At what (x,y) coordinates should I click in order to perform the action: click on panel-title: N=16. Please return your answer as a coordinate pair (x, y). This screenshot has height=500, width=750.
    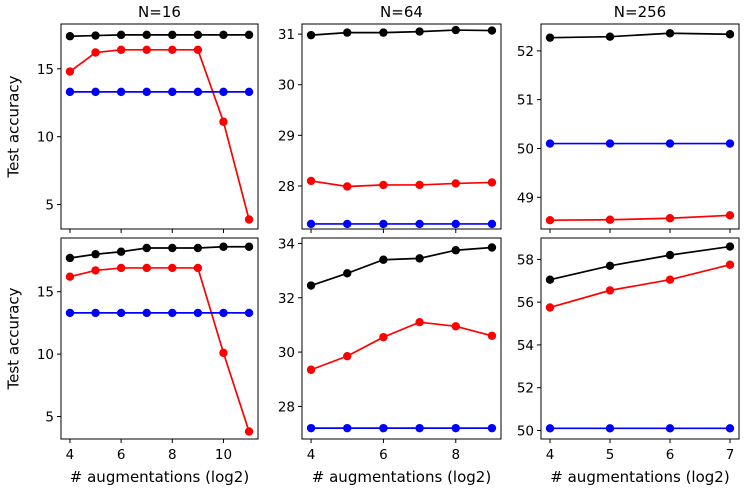
    Looking at the image, I should click on (159, 12).